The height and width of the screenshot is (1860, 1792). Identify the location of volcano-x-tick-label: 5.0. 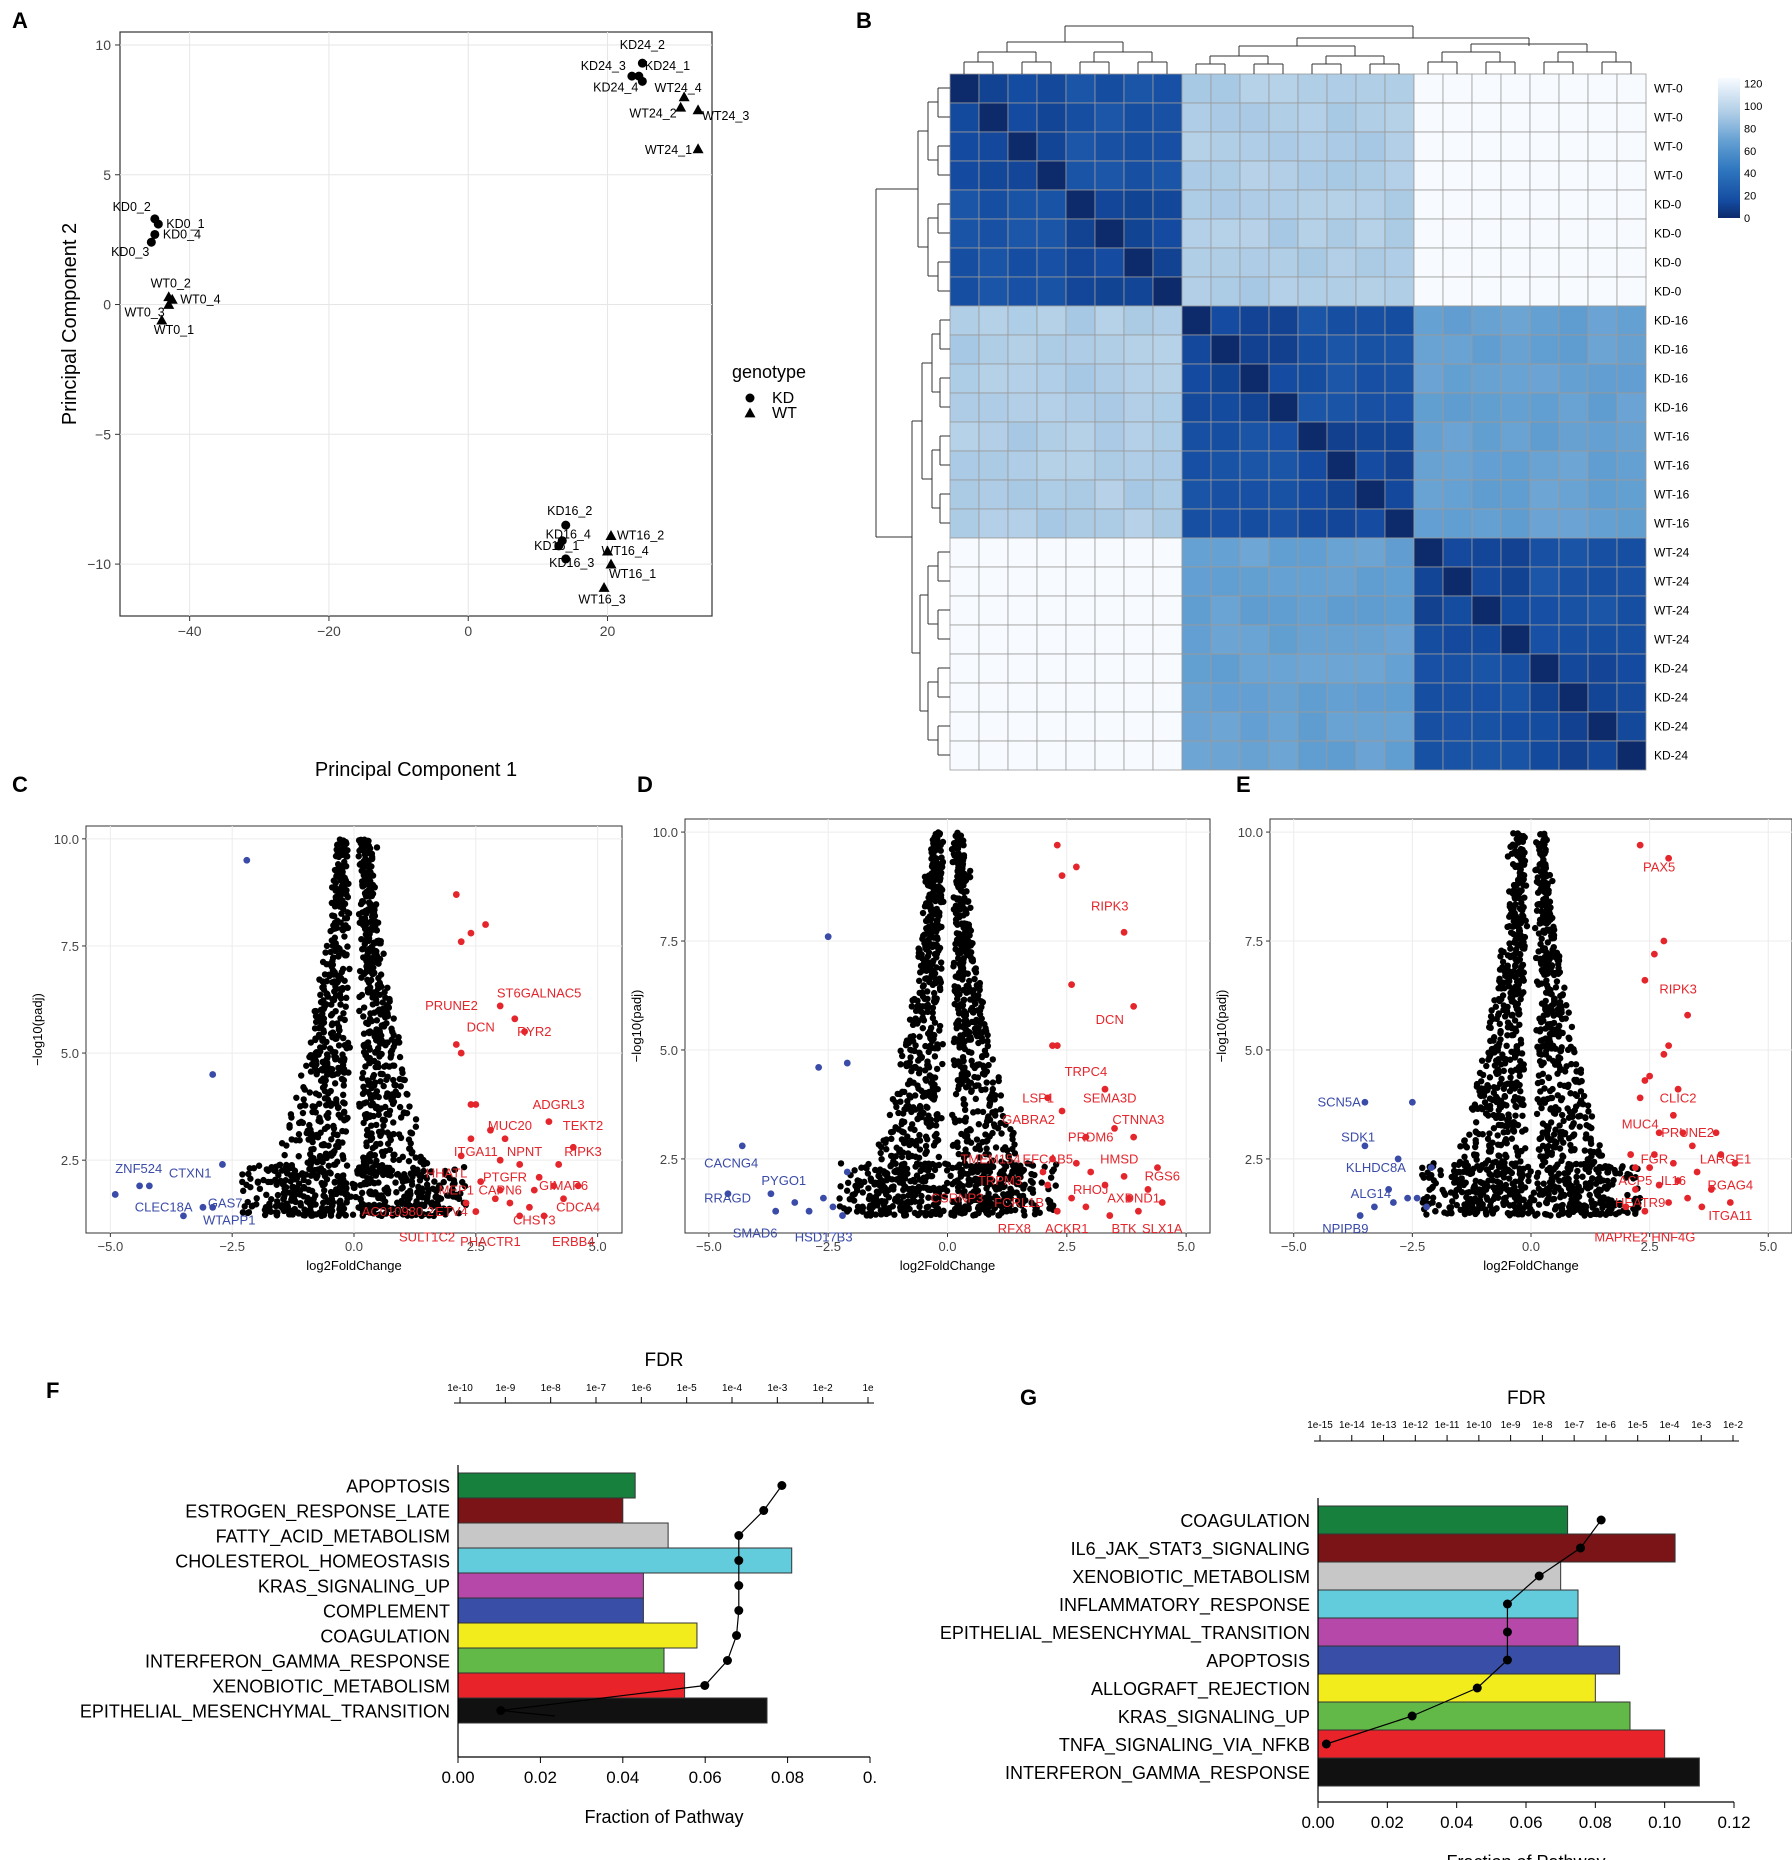
(1768, 1246).